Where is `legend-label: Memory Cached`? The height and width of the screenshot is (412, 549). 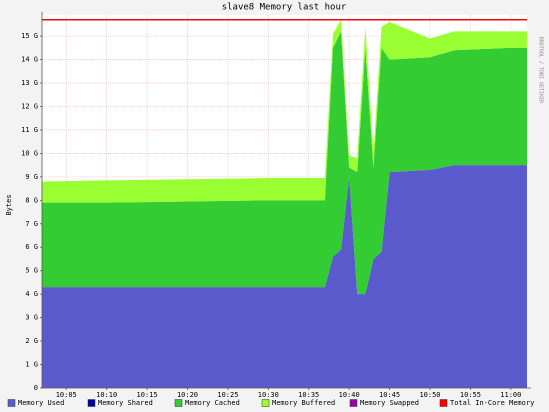
legend-label: Memory Cached is located at coordinates (212, 403).